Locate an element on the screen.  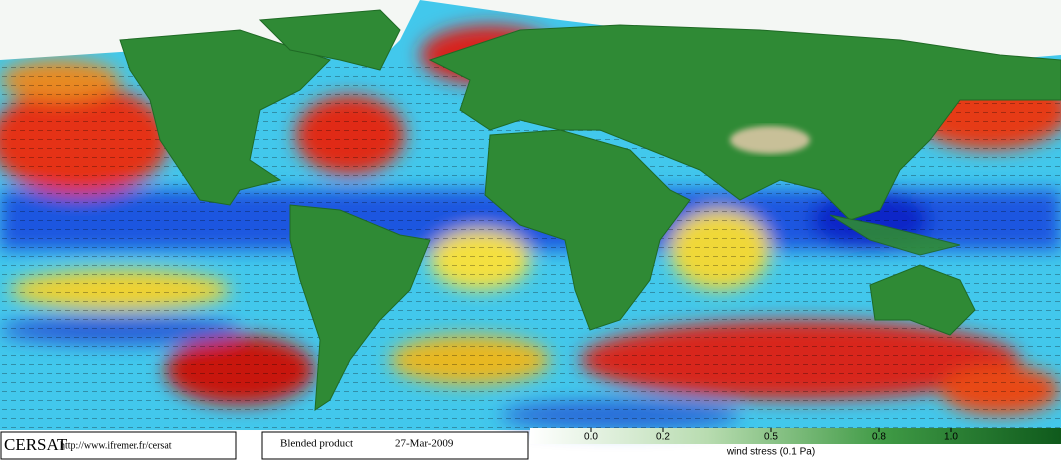
url: http://www.ifremer.fr/cersat is located at coordinates (116, 445).